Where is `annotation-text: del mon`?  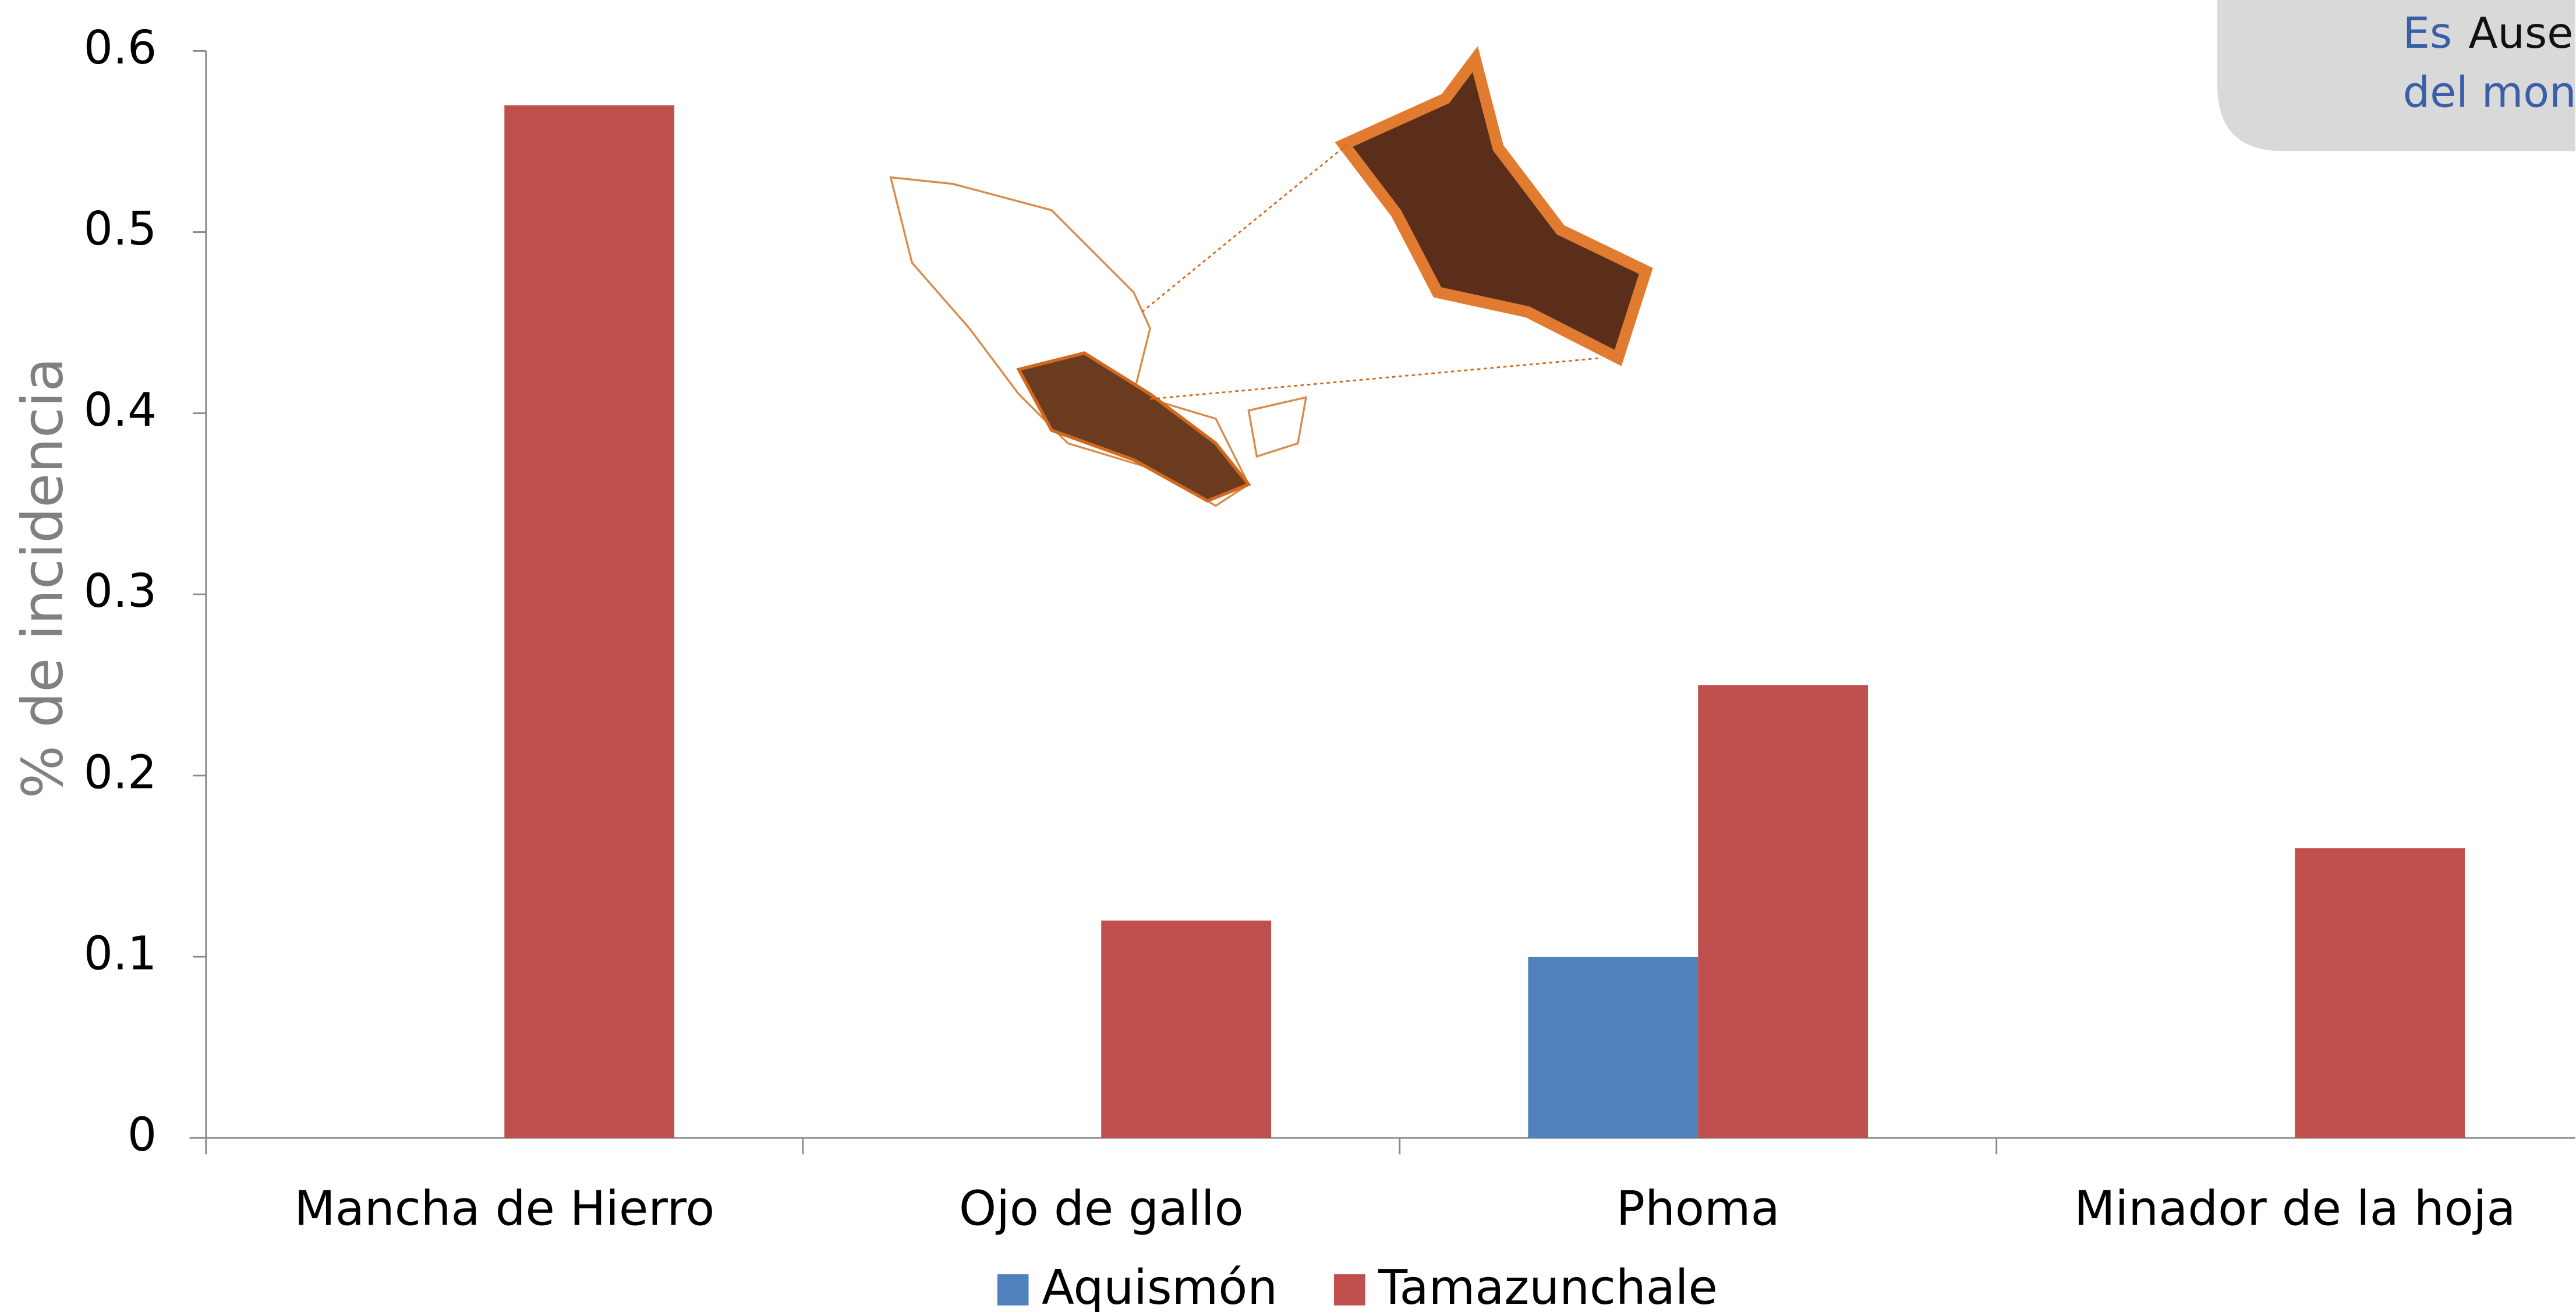
annotation-text: del mon is located at coordinates (2489, 93).